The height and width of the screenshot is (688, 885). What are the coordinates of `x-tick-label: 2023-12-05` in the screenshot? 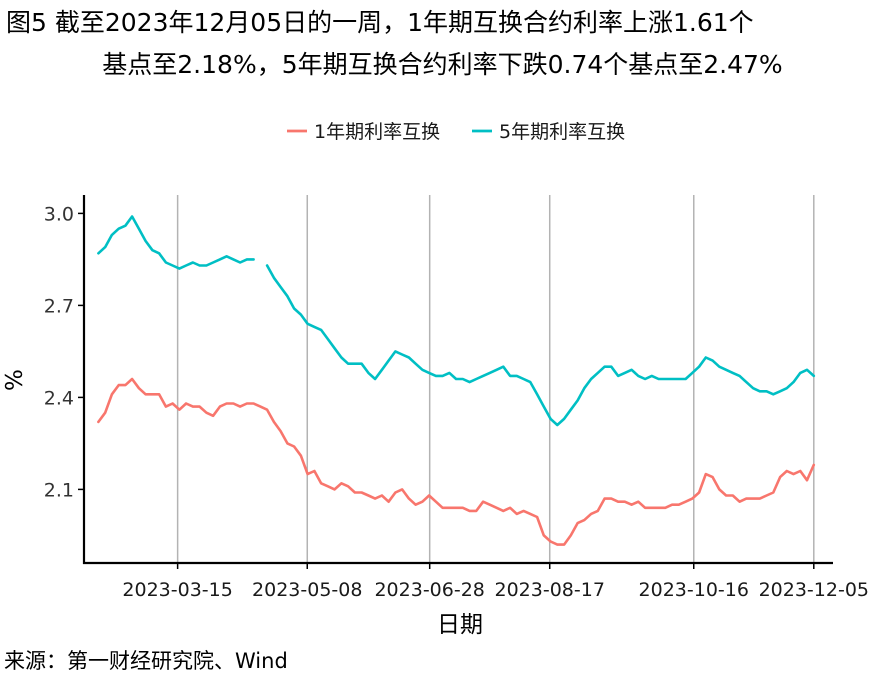 It's located at (814, 590).